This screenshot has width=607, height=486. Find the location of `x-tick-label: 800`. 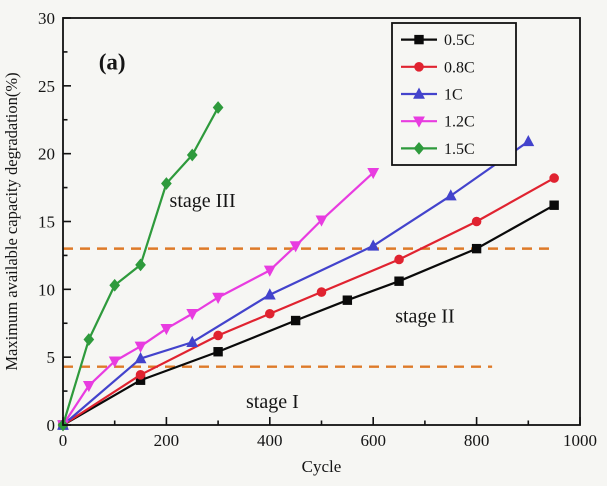

x-tick-label: 800 is located at coordinates (477, 440).